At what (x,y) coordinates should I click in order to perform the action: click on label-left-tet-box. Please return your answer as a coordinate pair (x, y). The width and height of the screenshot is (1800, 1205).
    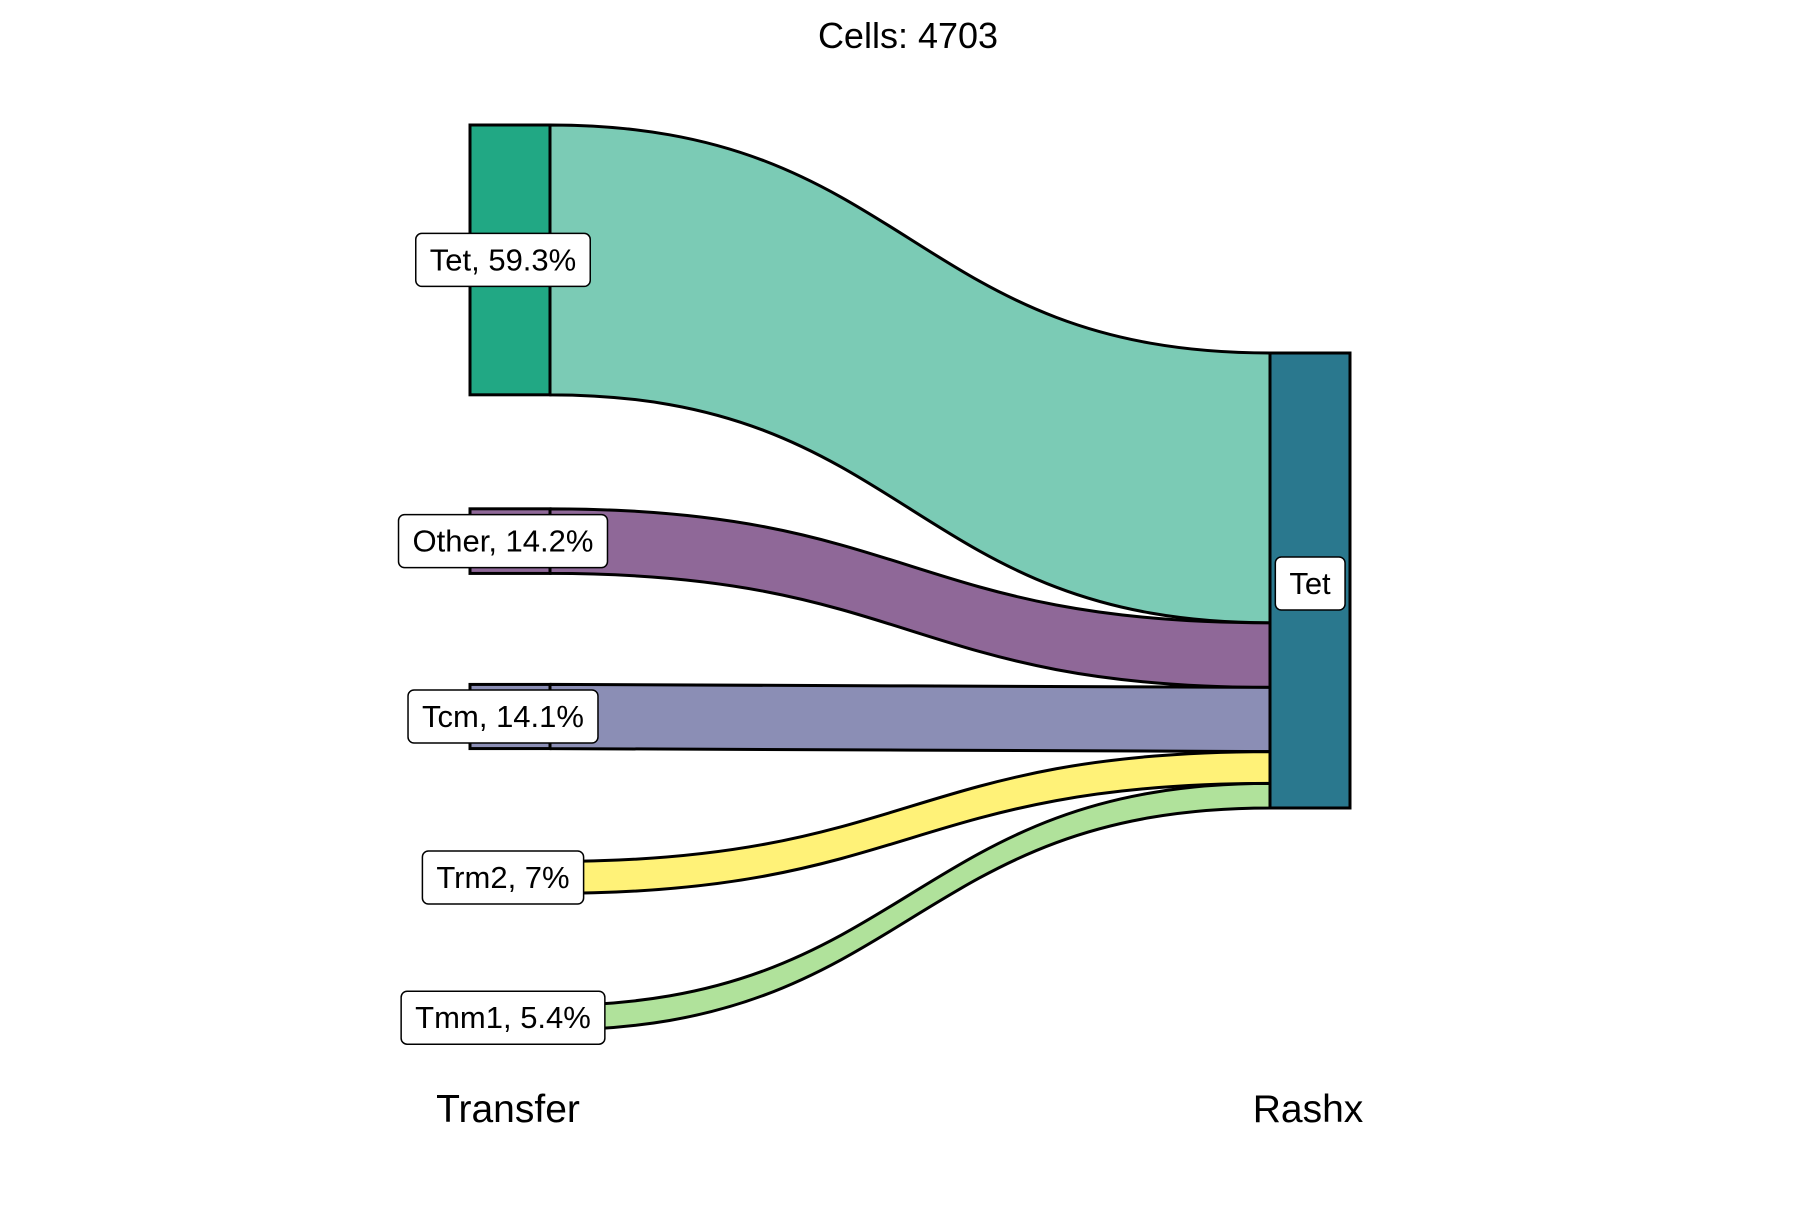
    Looking at the image, I should click on (503, 260).